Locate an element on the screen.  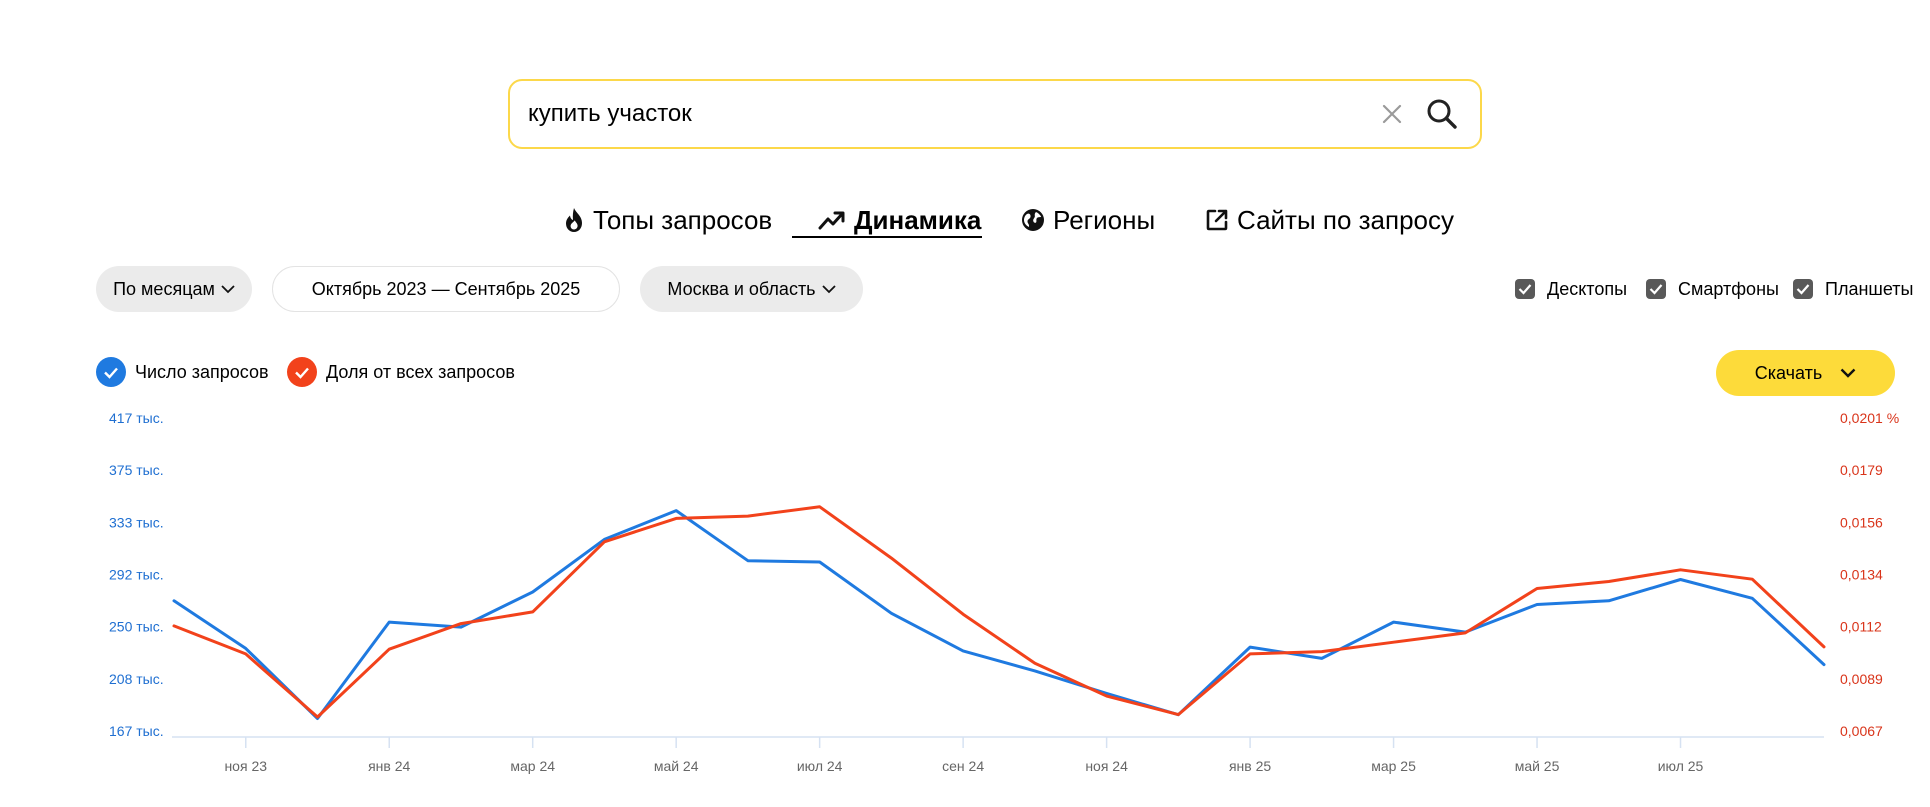
download-button-label: Скачать is located at coordinates (1788, 372).